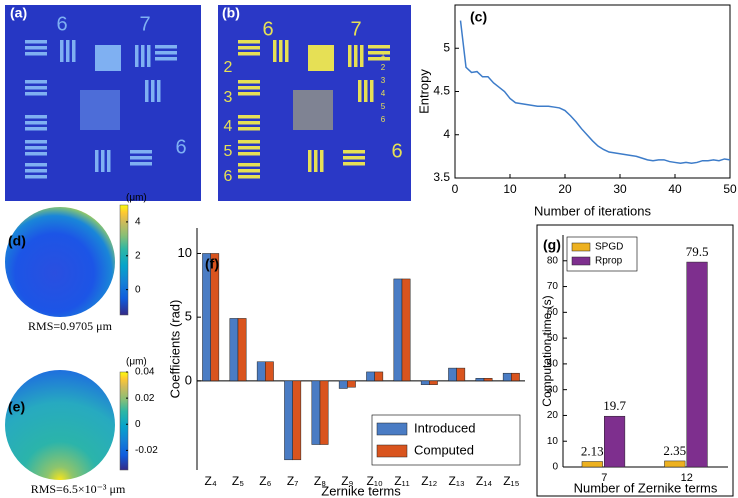 The height and width of the screenshot is (498, 738). Describe the element at coordinates (553, 415) in the screenshot. I see `y-tick-label: 20` at that location.